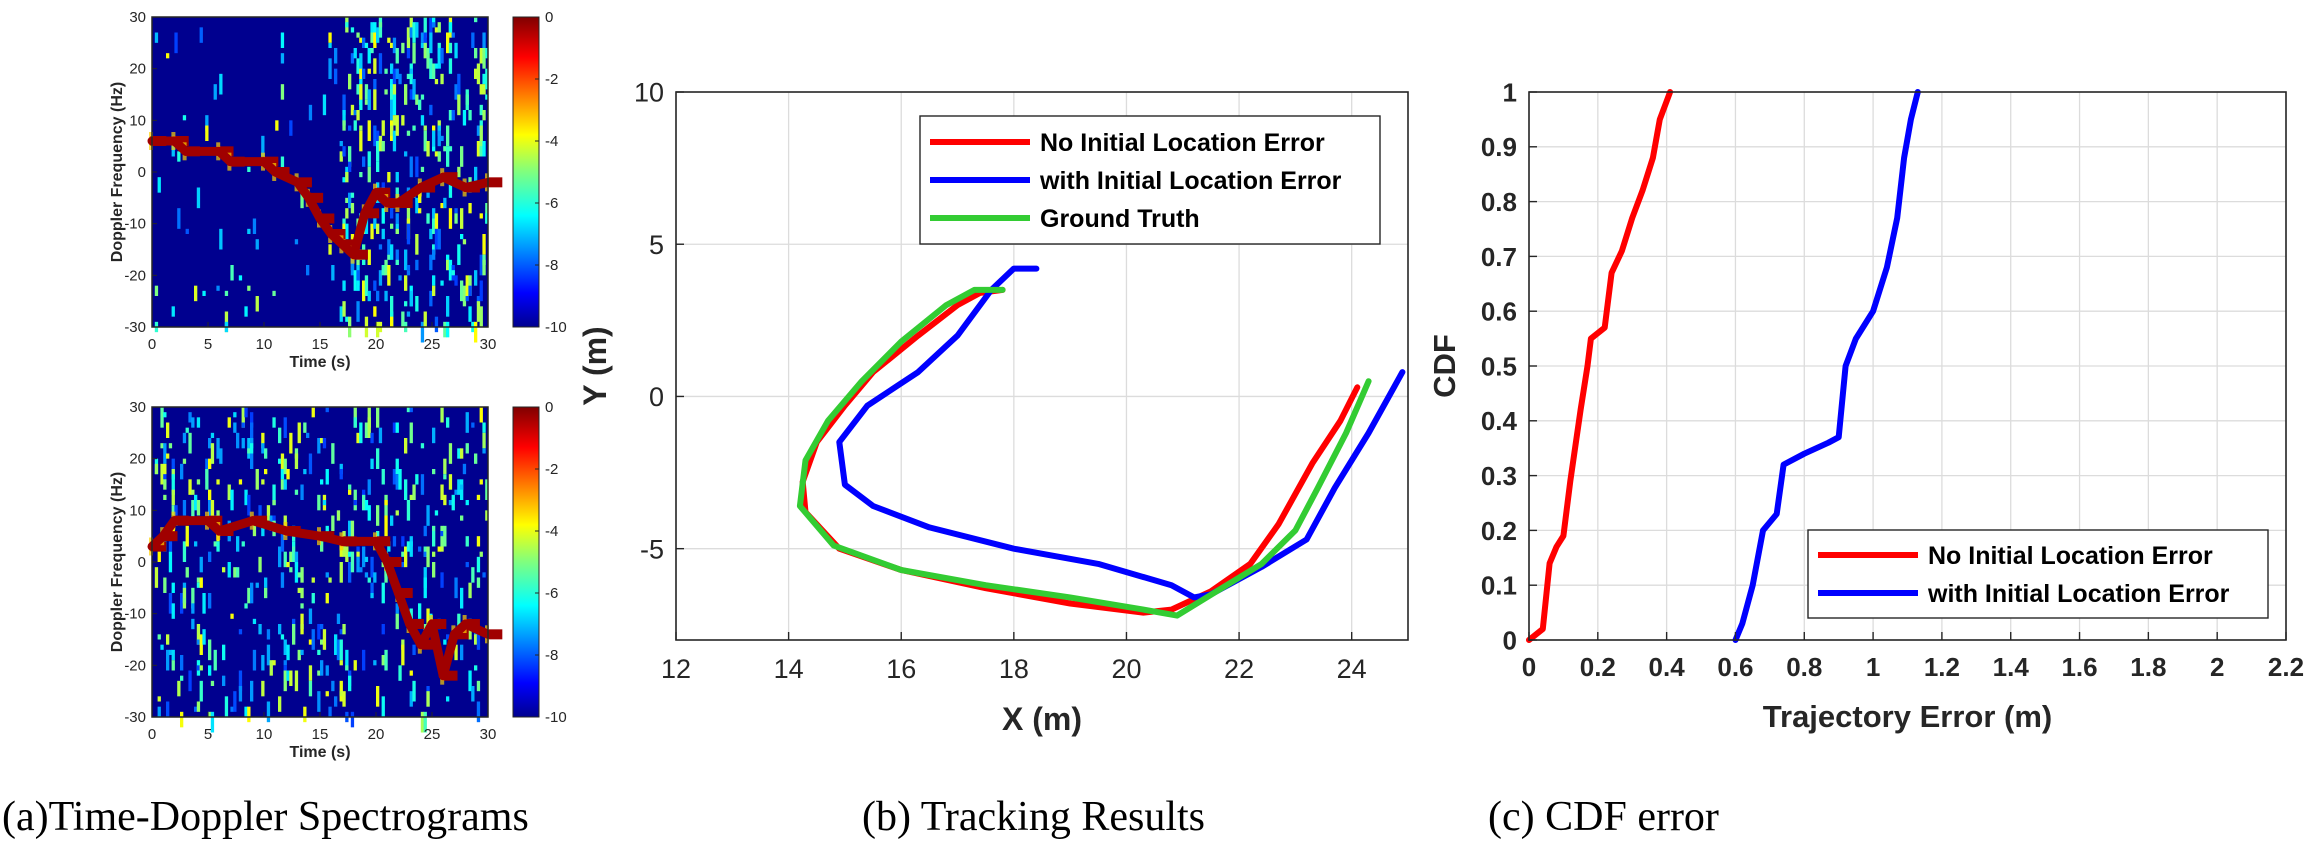 The image size is (2312, 855). What do you see at coordinates (142, 562) in the screenshot?
I see `y-tick-label: 0` at bounding box center [142, 562].